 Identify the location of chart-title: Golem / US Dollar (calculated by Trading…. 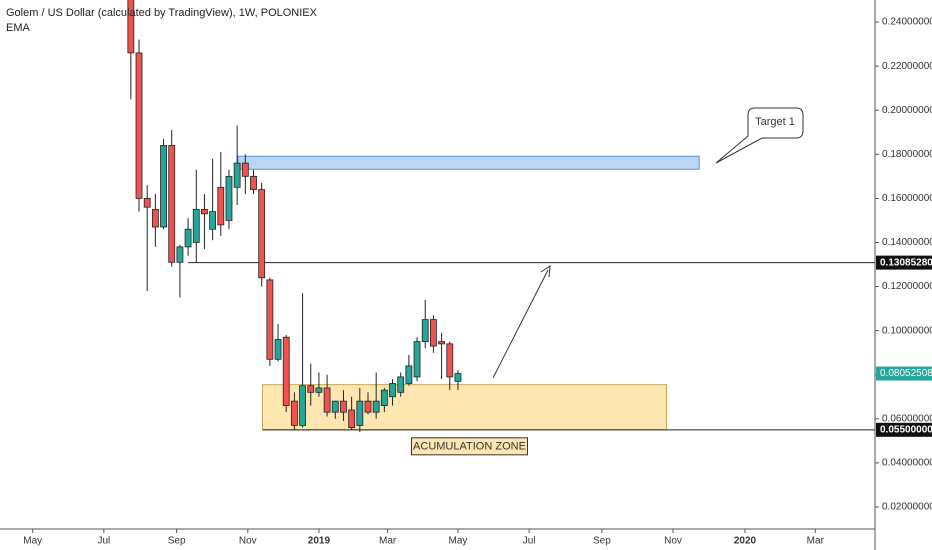
(162, 13).